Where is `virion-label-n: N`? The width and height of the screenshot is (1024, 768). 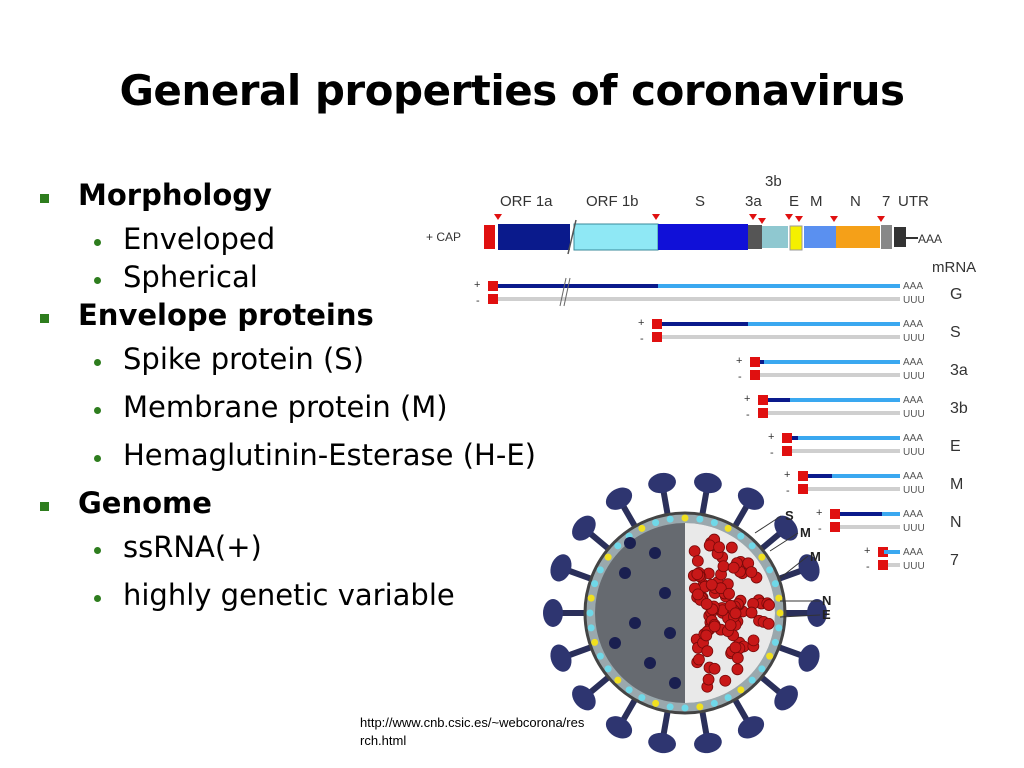
virion-label-n: N is located at coordinates (826, 600).